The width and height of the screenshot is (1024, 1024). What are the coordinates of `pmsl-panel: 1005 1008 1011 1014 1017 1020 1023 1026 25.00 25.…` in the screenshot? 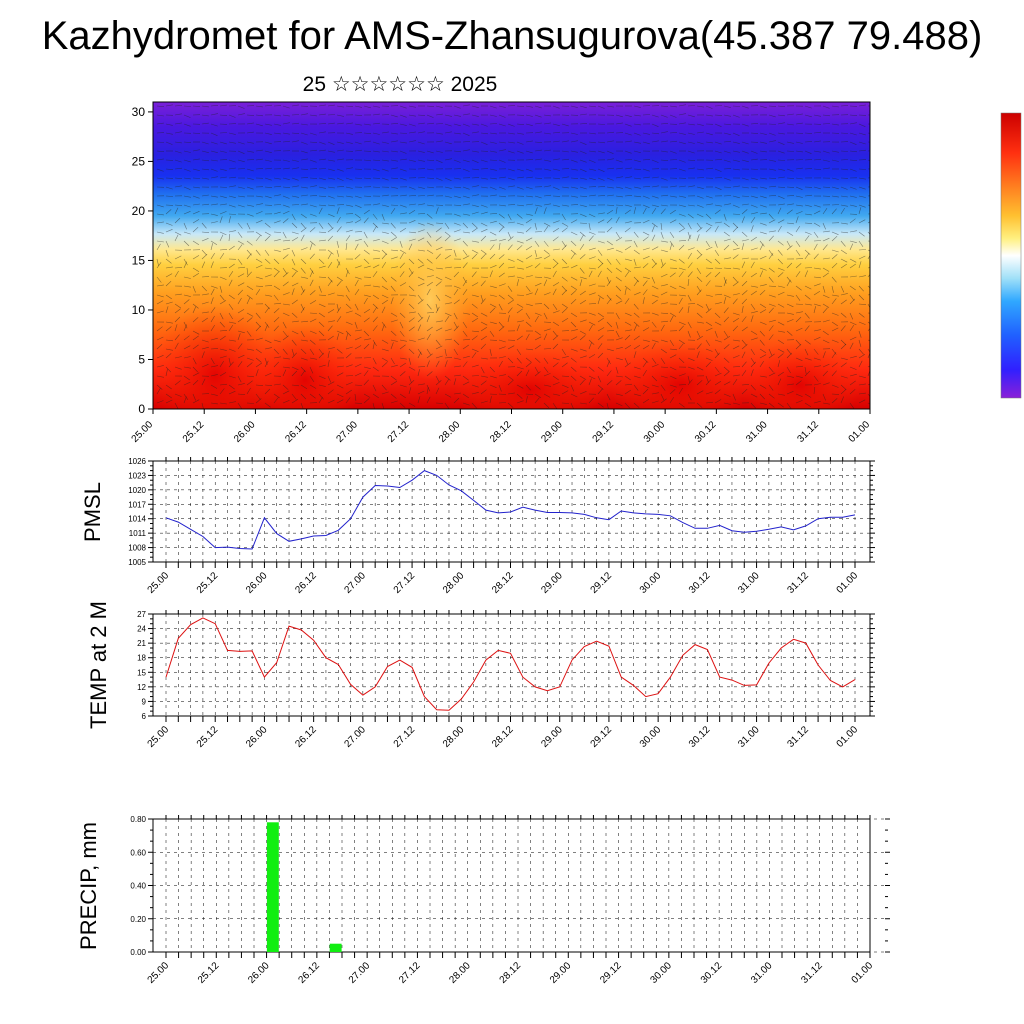 It's located at (477, 526).